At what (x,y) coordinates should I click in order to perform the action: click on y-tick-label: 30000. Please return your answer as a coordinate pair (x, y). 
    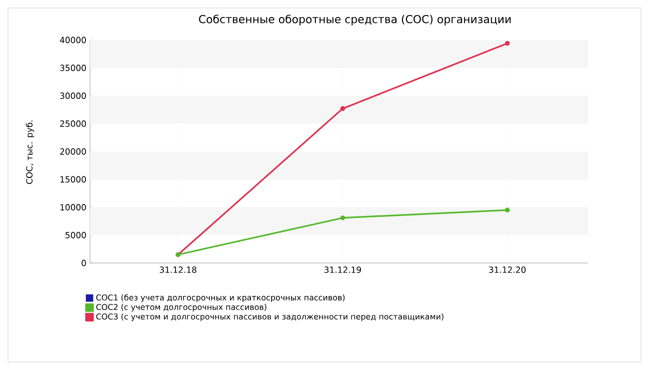
    Looking at the image, I should click on (73, 95).